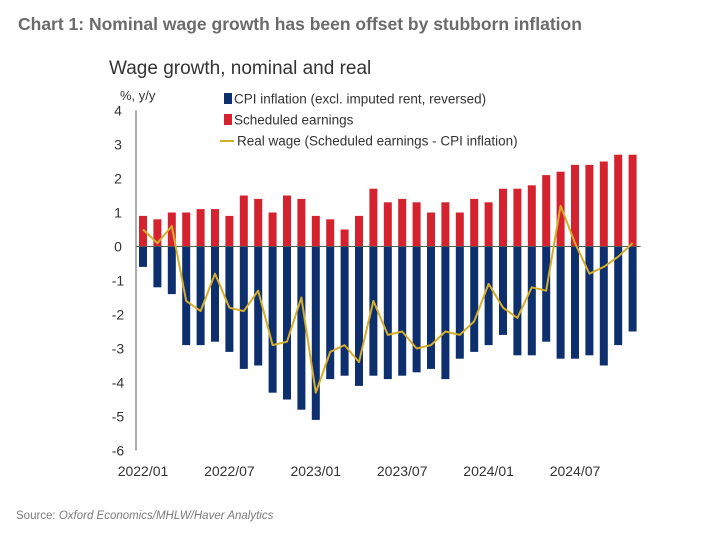  I want to click on x-tick-label: 2023/07, so click(402, 471).